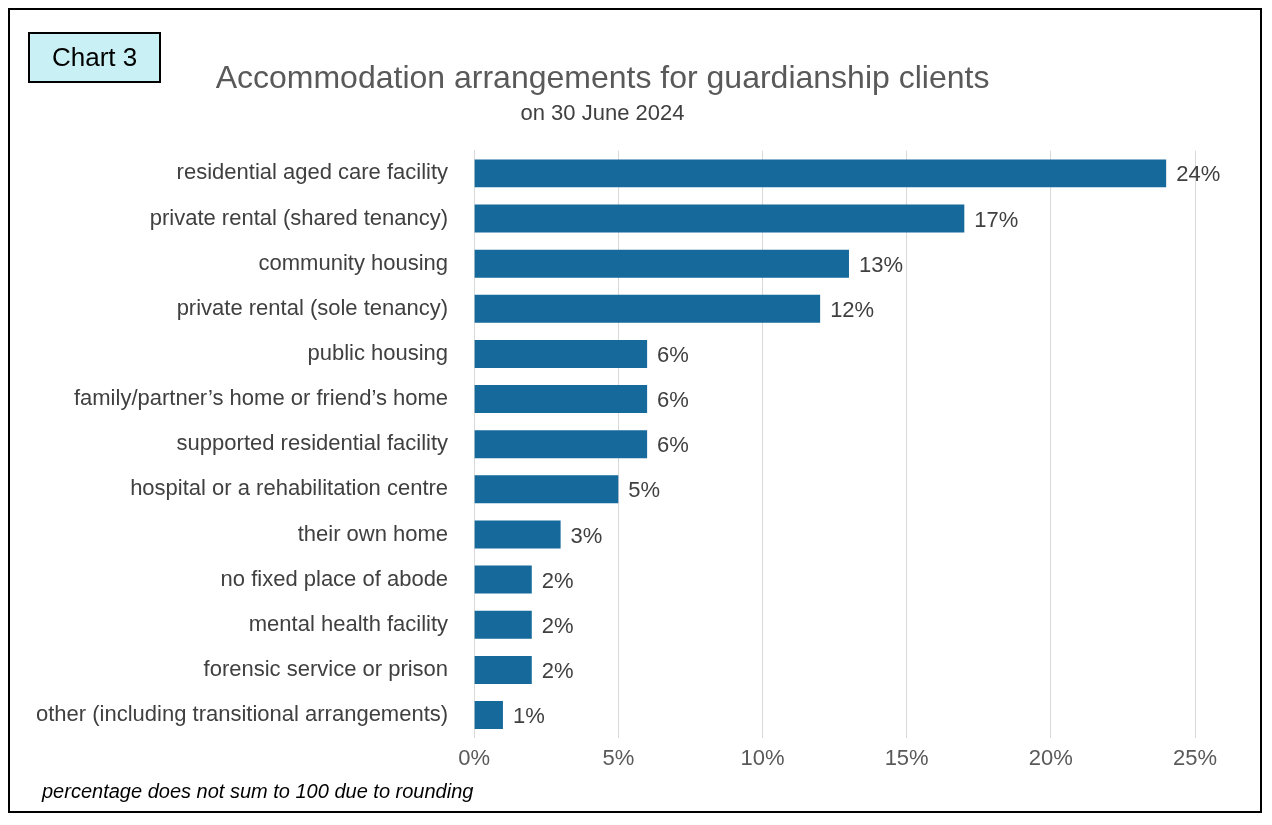 The height and width of the screenshot is (825, 1272). What do you see at coordinates (602, 77) in the screenshot?
I see `chart-title: Accommodation arrangements for guardianship clients` at bounding box center [602, 77].